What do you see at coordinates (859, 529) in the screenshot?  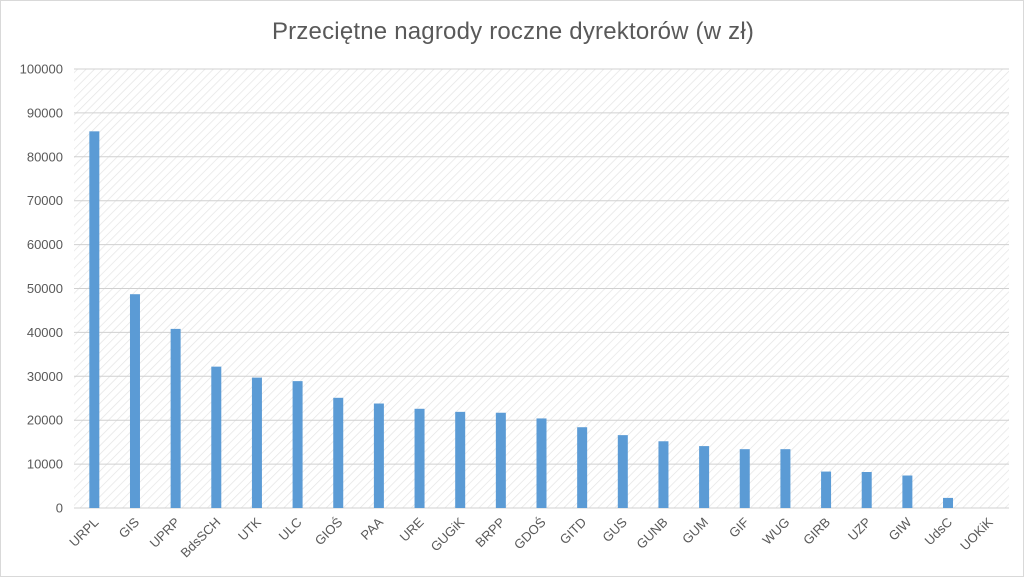 I see `x-tick-label: UZP` at bounding box center [859, 529].